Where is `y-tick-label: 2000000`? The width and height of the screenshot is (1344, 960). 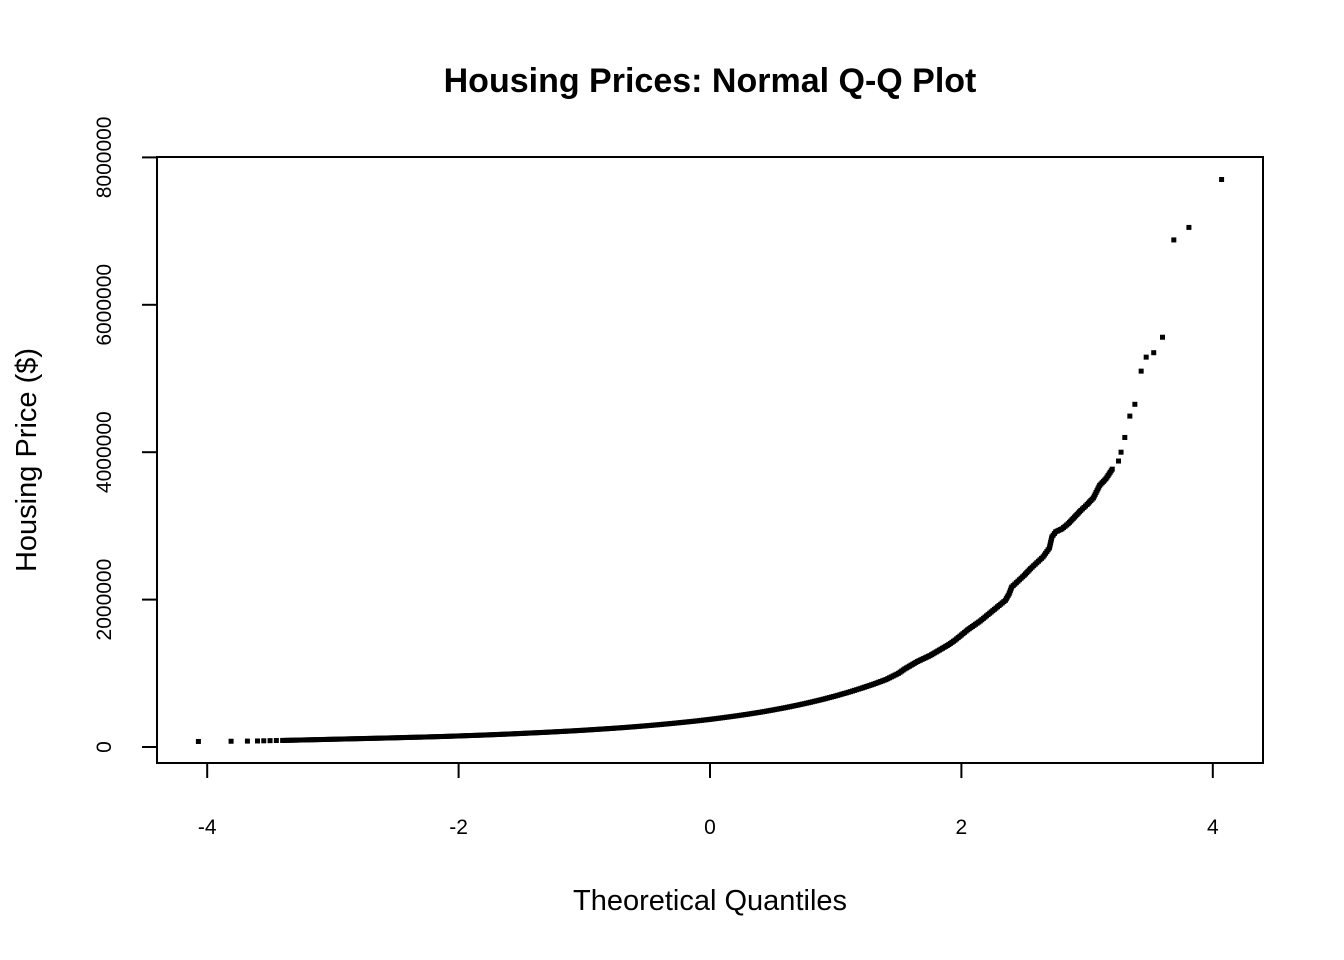 y-tick-label: 2000000 is located at coordinates (104, 600).